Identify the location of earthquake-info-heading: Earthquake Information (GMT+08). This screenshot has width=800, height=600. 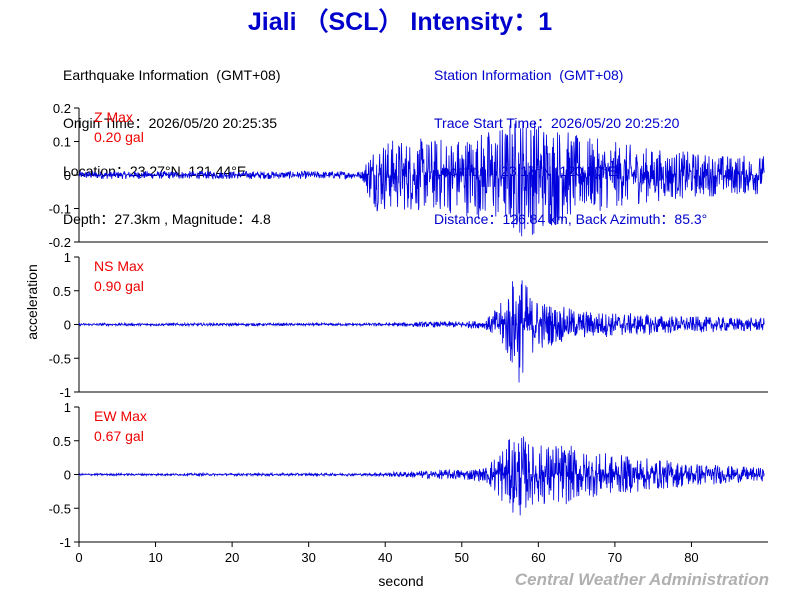
(172, 75).